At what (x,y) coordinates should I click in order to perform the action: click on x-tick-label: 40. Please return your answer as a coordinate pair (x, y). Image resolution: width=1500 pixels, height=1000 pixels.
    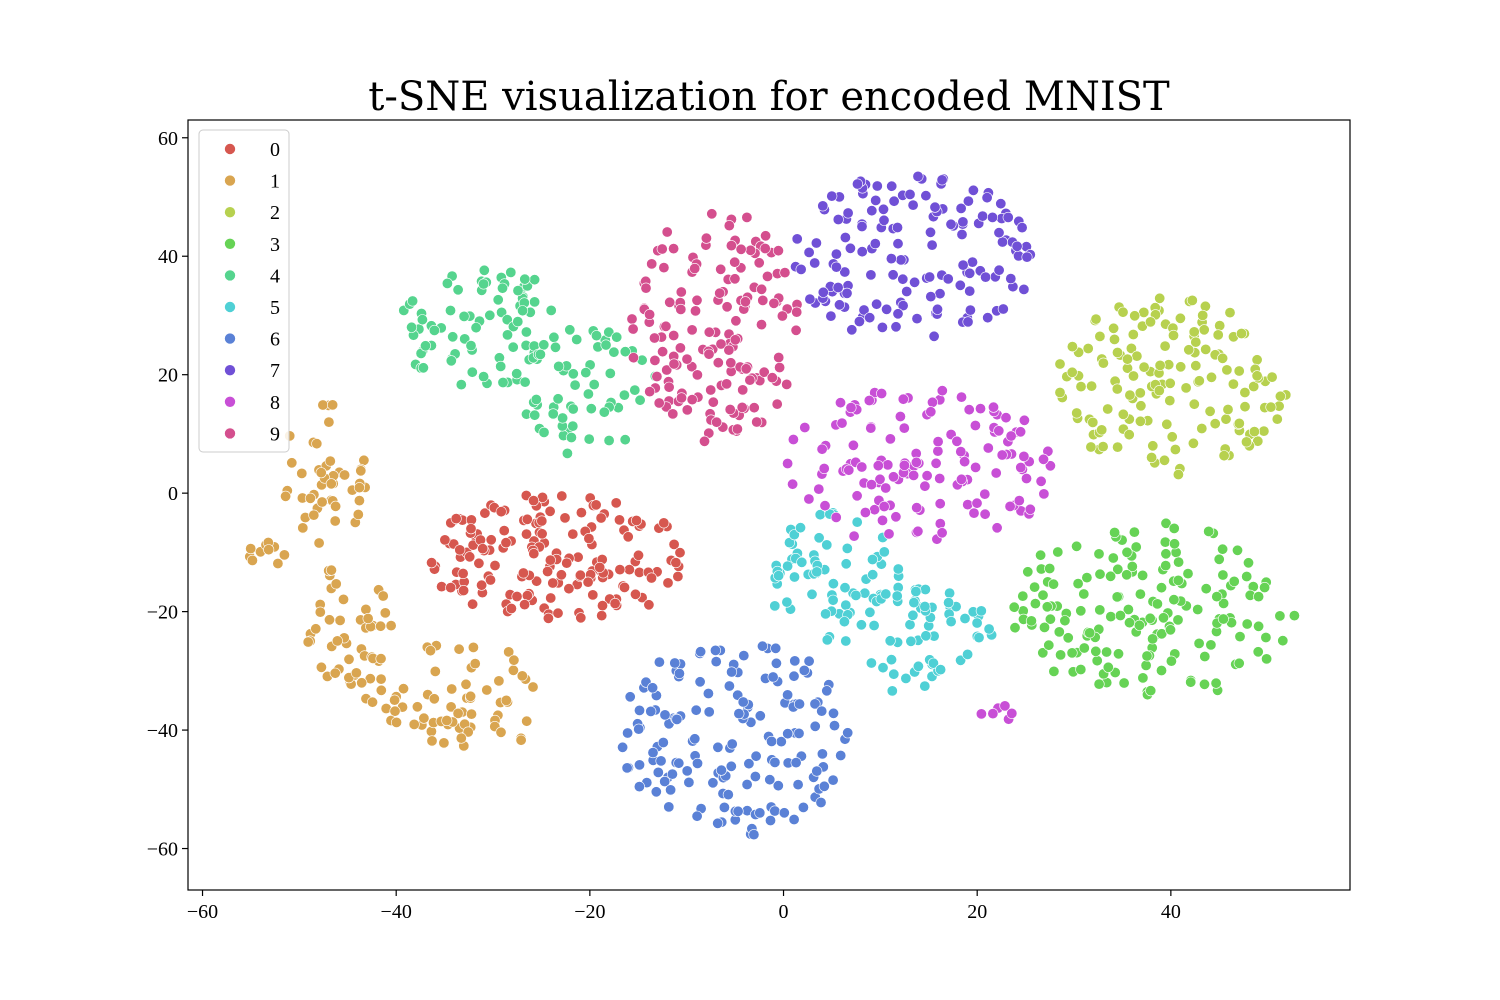
    Looking at the image, I should click on (1171, 912).